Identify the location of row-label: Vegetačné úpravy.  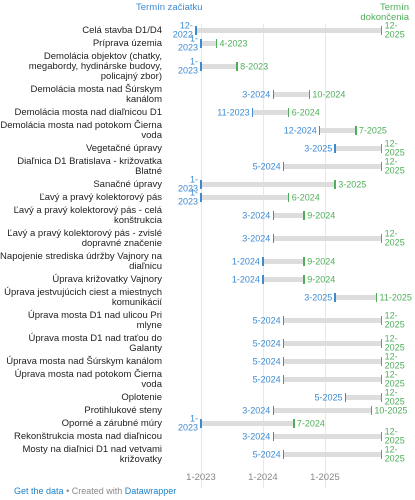
(123, 148).